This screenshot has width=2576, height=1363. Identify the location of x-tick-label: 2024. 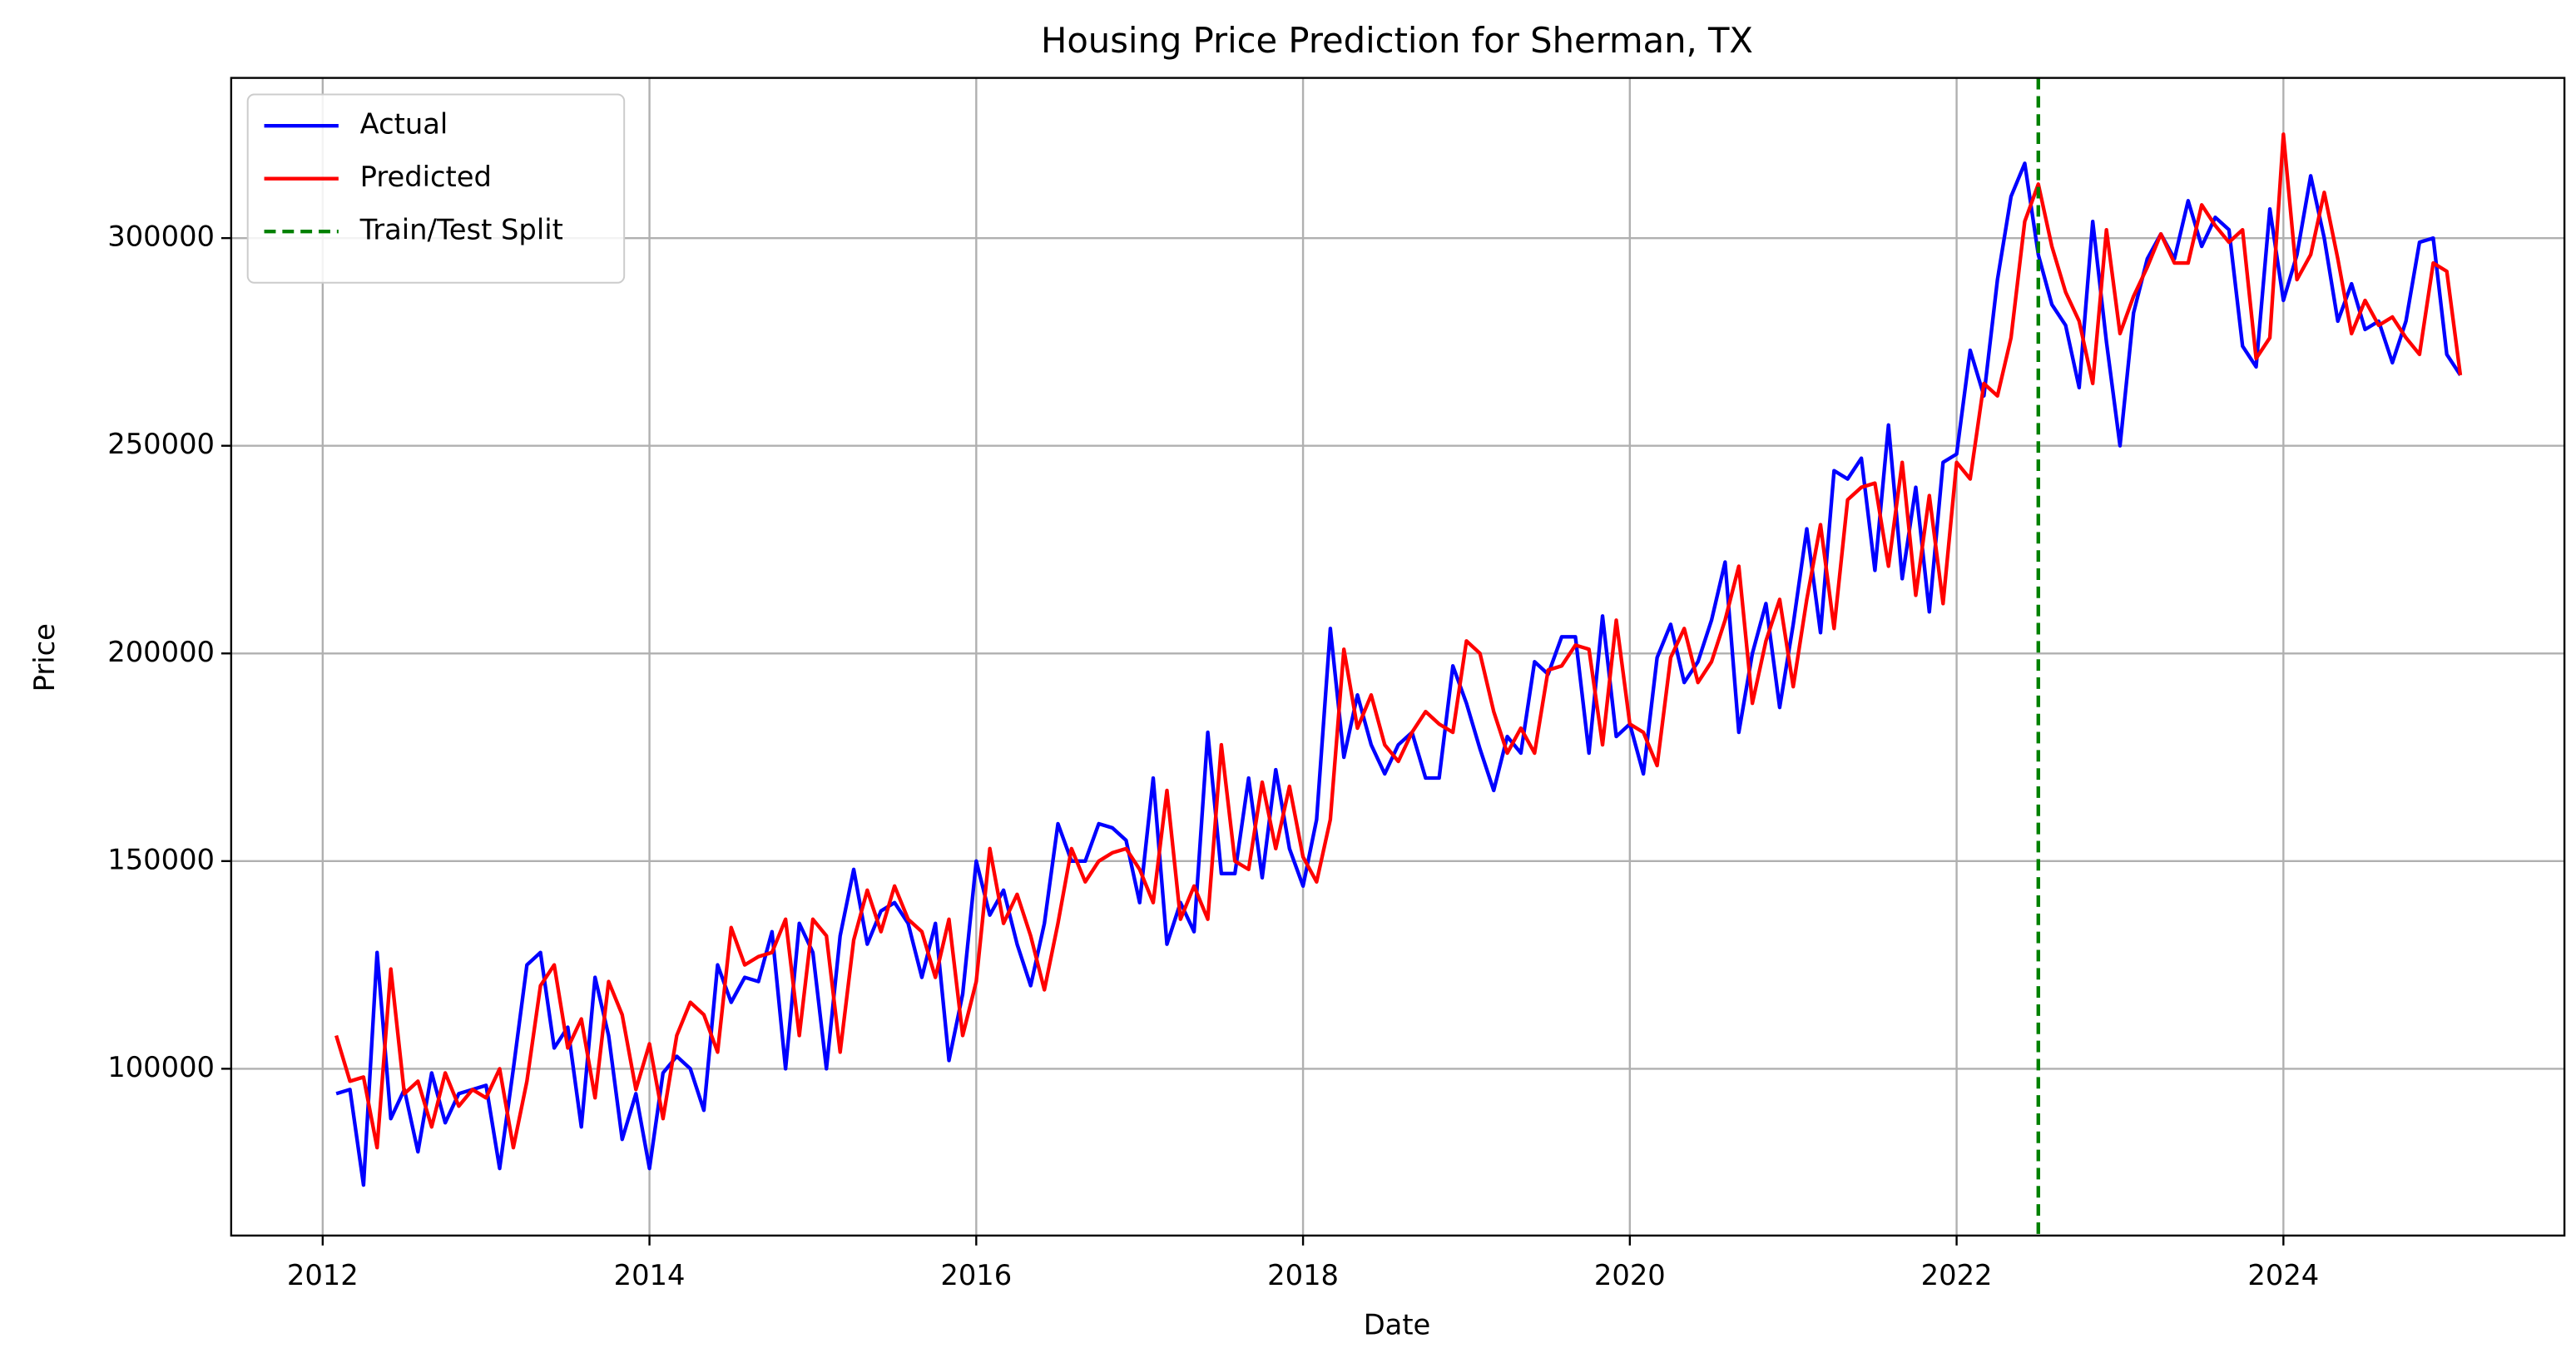
(2283, 1275).